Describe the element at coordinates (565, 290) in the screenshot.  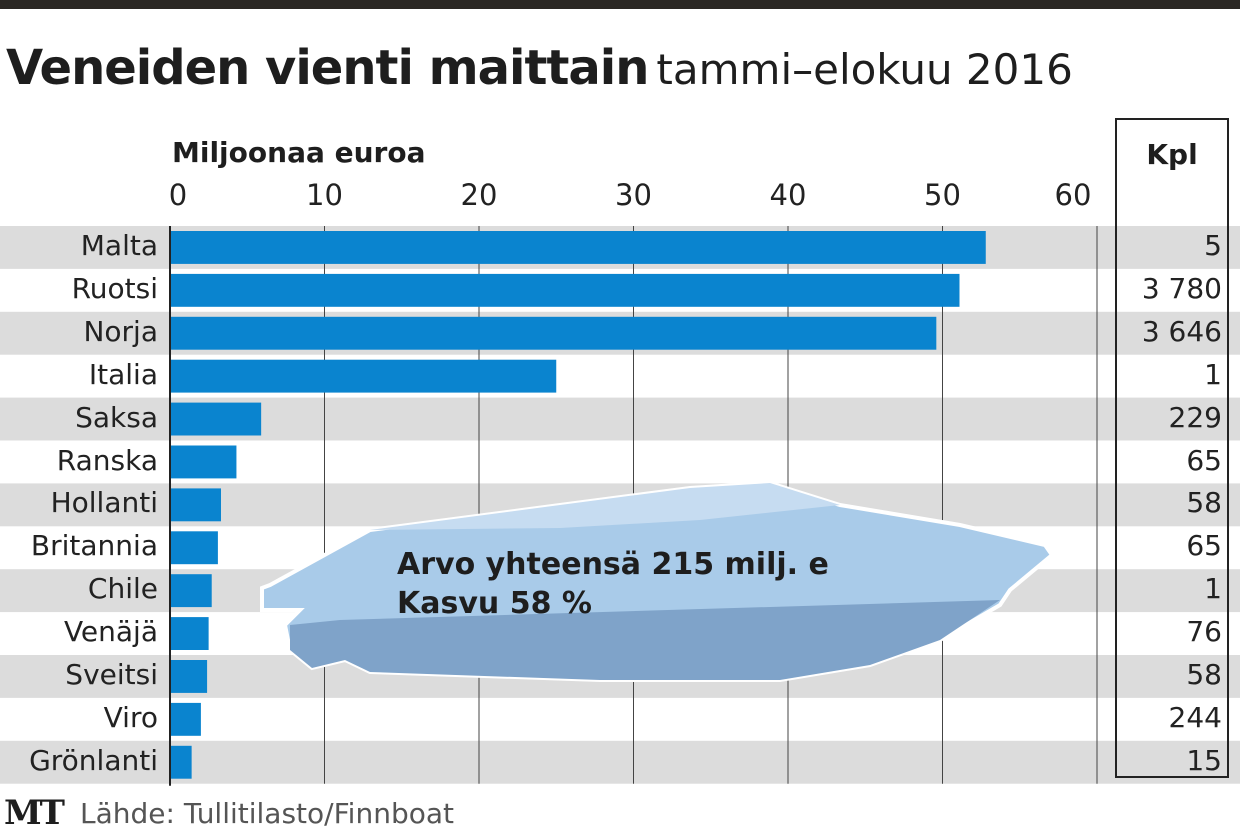
I see `bar-ruotsi` at that location.